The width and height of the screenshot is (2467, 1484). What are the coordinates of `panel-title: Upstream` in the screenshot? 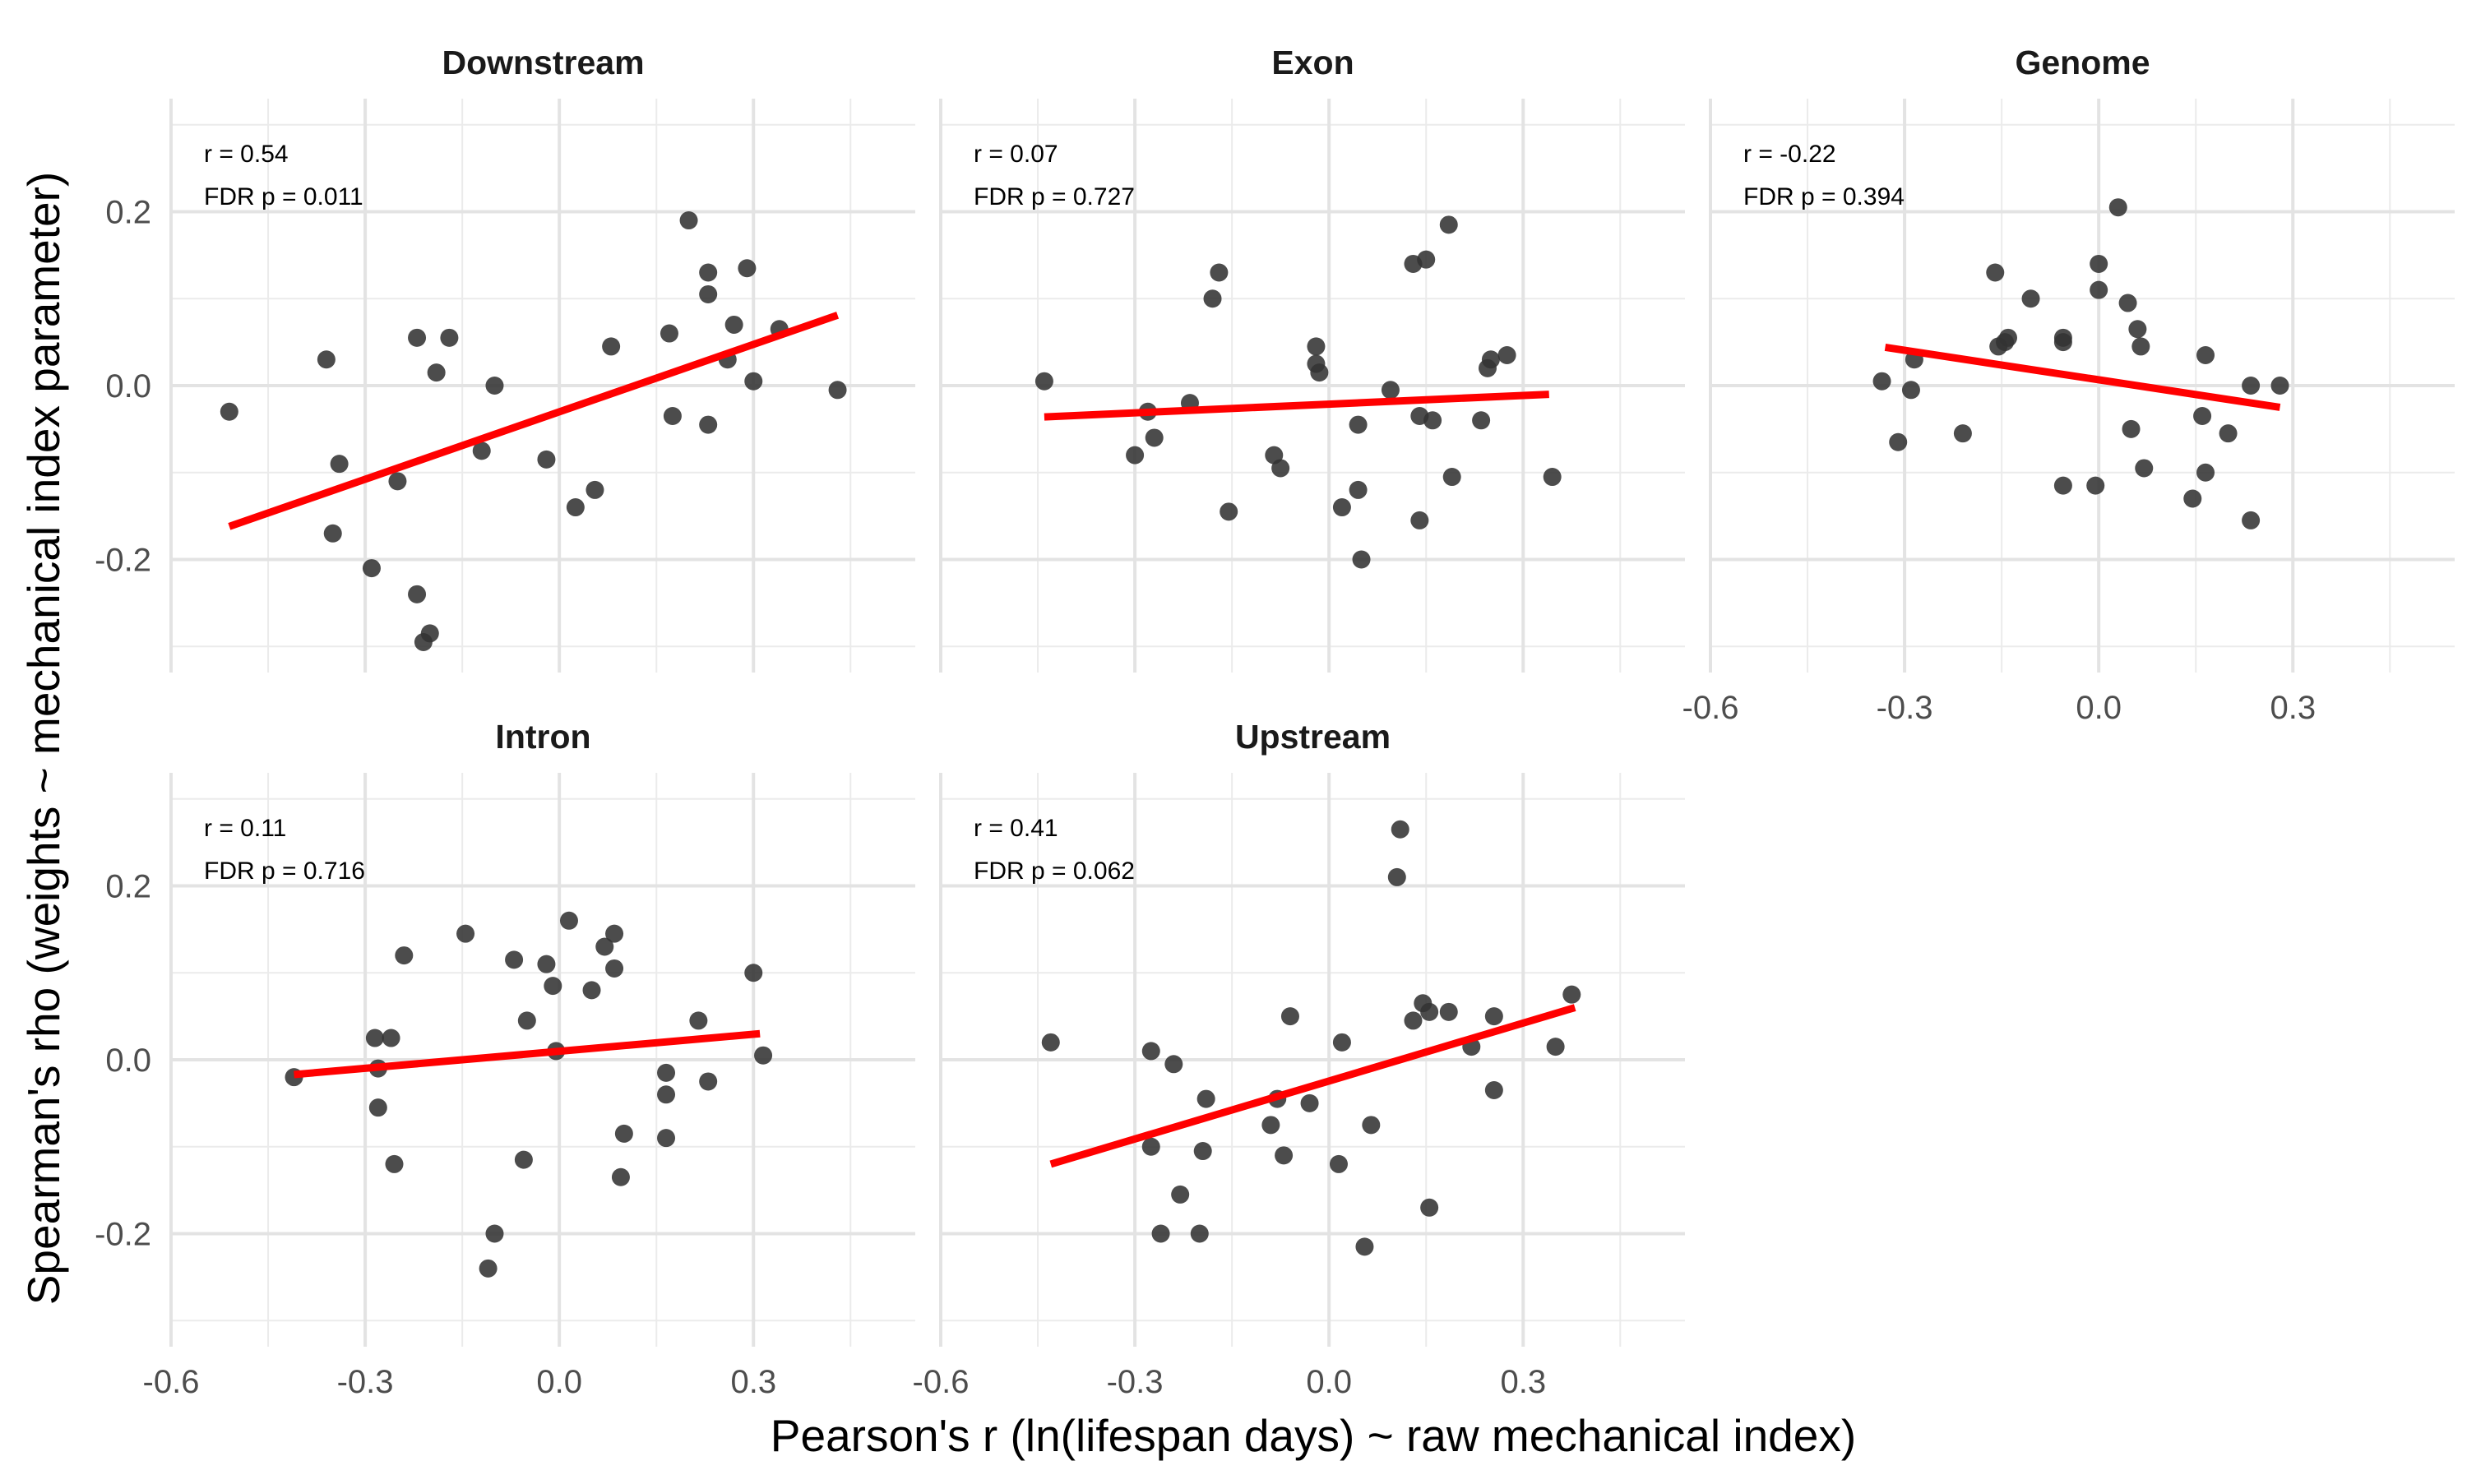 It's located at (1313, 737).